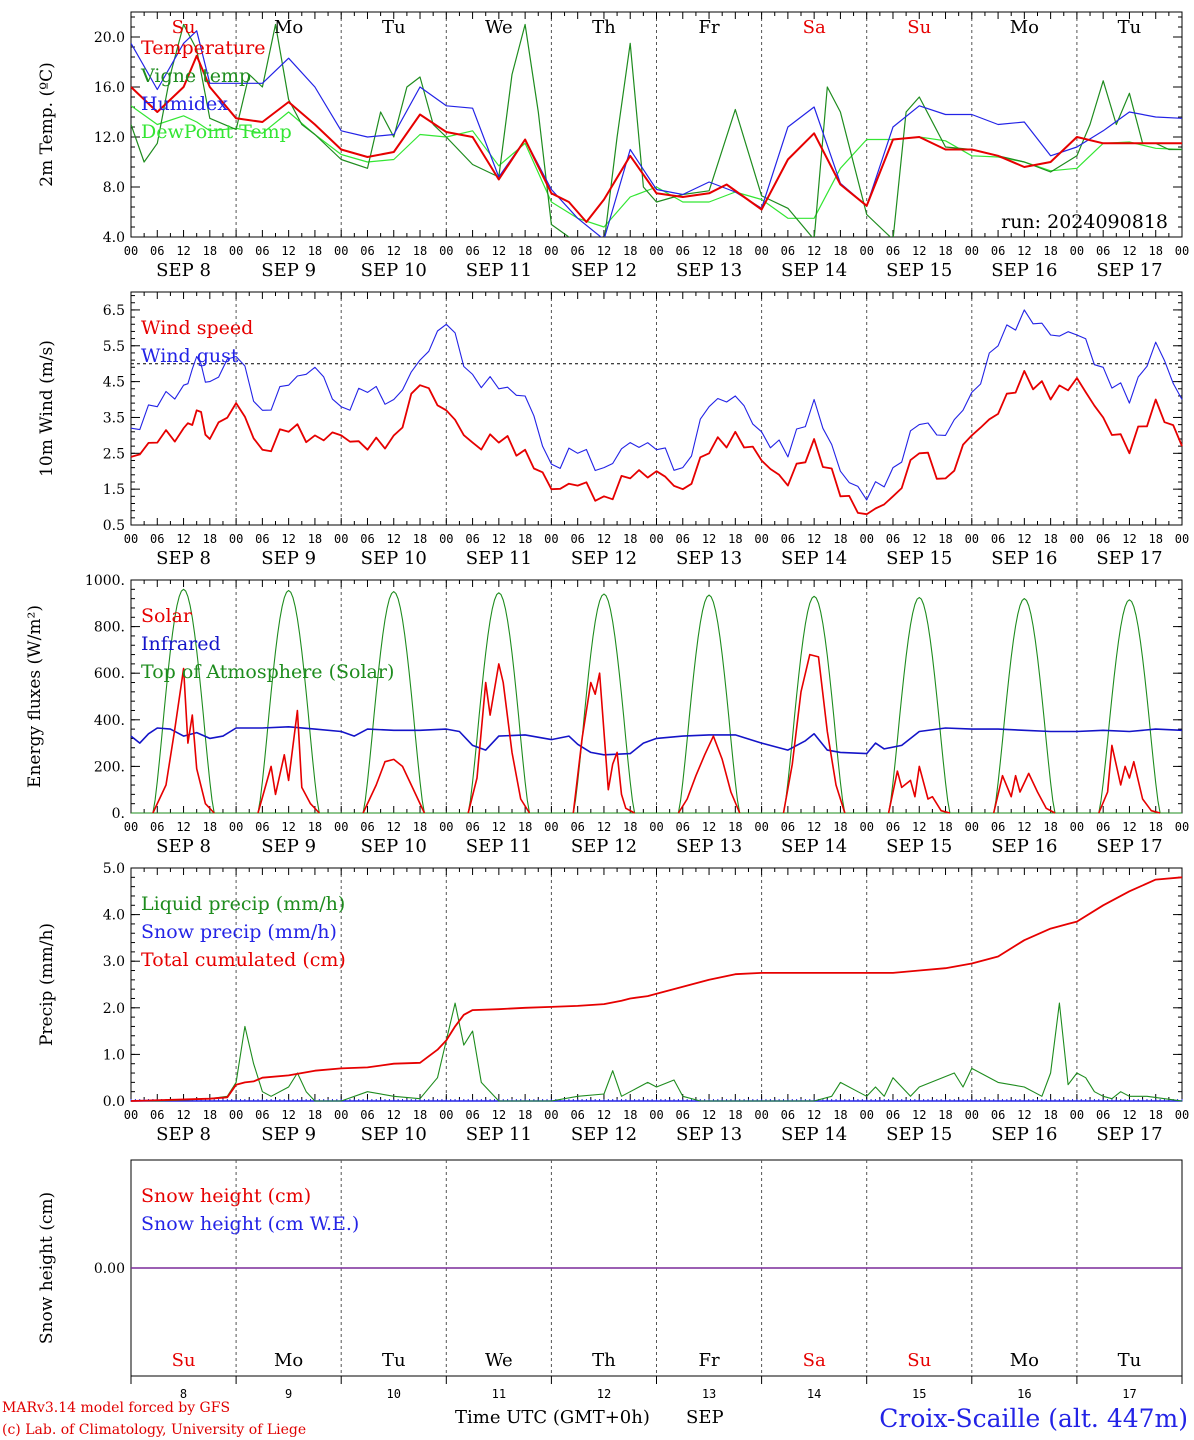 This screenshot has width=1194, height=1440. What do you see at coordinates (47, 124) in the screenshot?
I see `y-axis-label: 2m Temp. (ºC)` at bounding box center [47, 124].